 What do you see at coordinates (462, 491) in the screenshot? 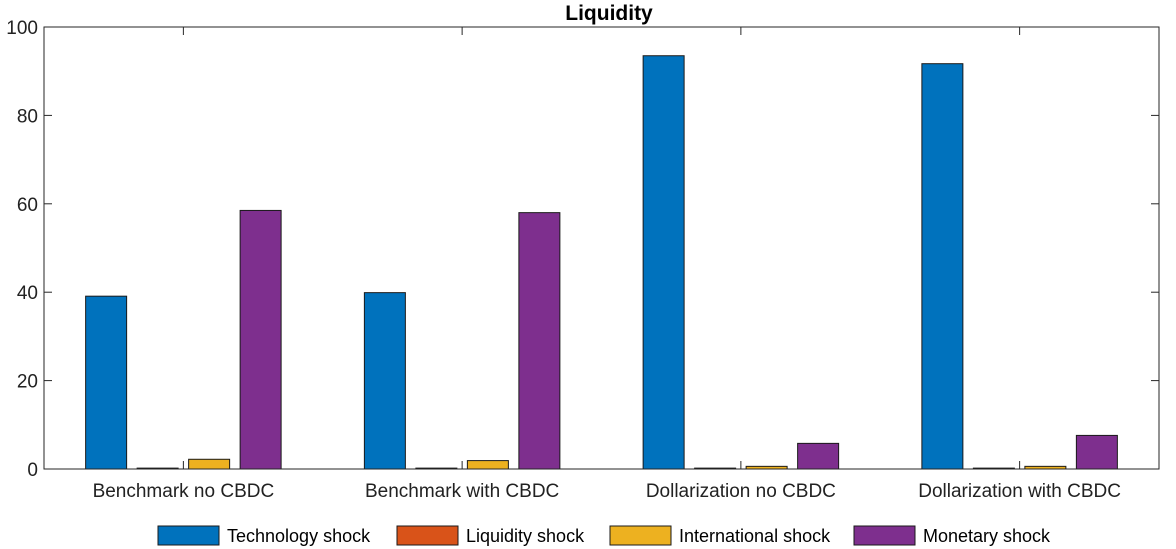
I see `x-tick-label: Benchmark with CBDC` at bounding box center [462, 491].